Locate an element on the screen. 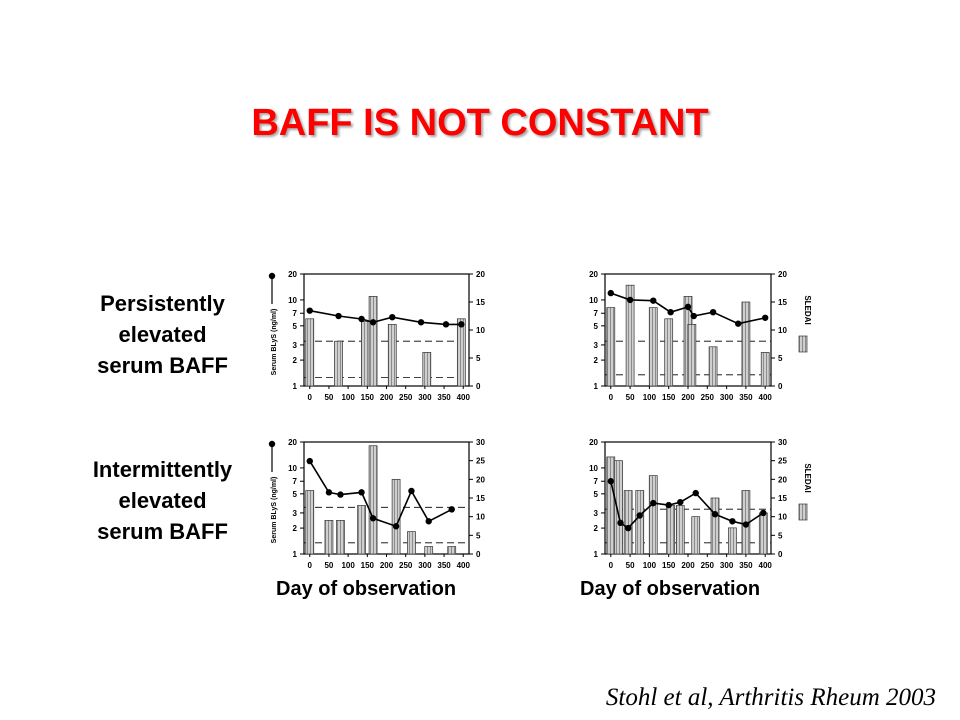  plot-frame is located at coordinates (386, 330).